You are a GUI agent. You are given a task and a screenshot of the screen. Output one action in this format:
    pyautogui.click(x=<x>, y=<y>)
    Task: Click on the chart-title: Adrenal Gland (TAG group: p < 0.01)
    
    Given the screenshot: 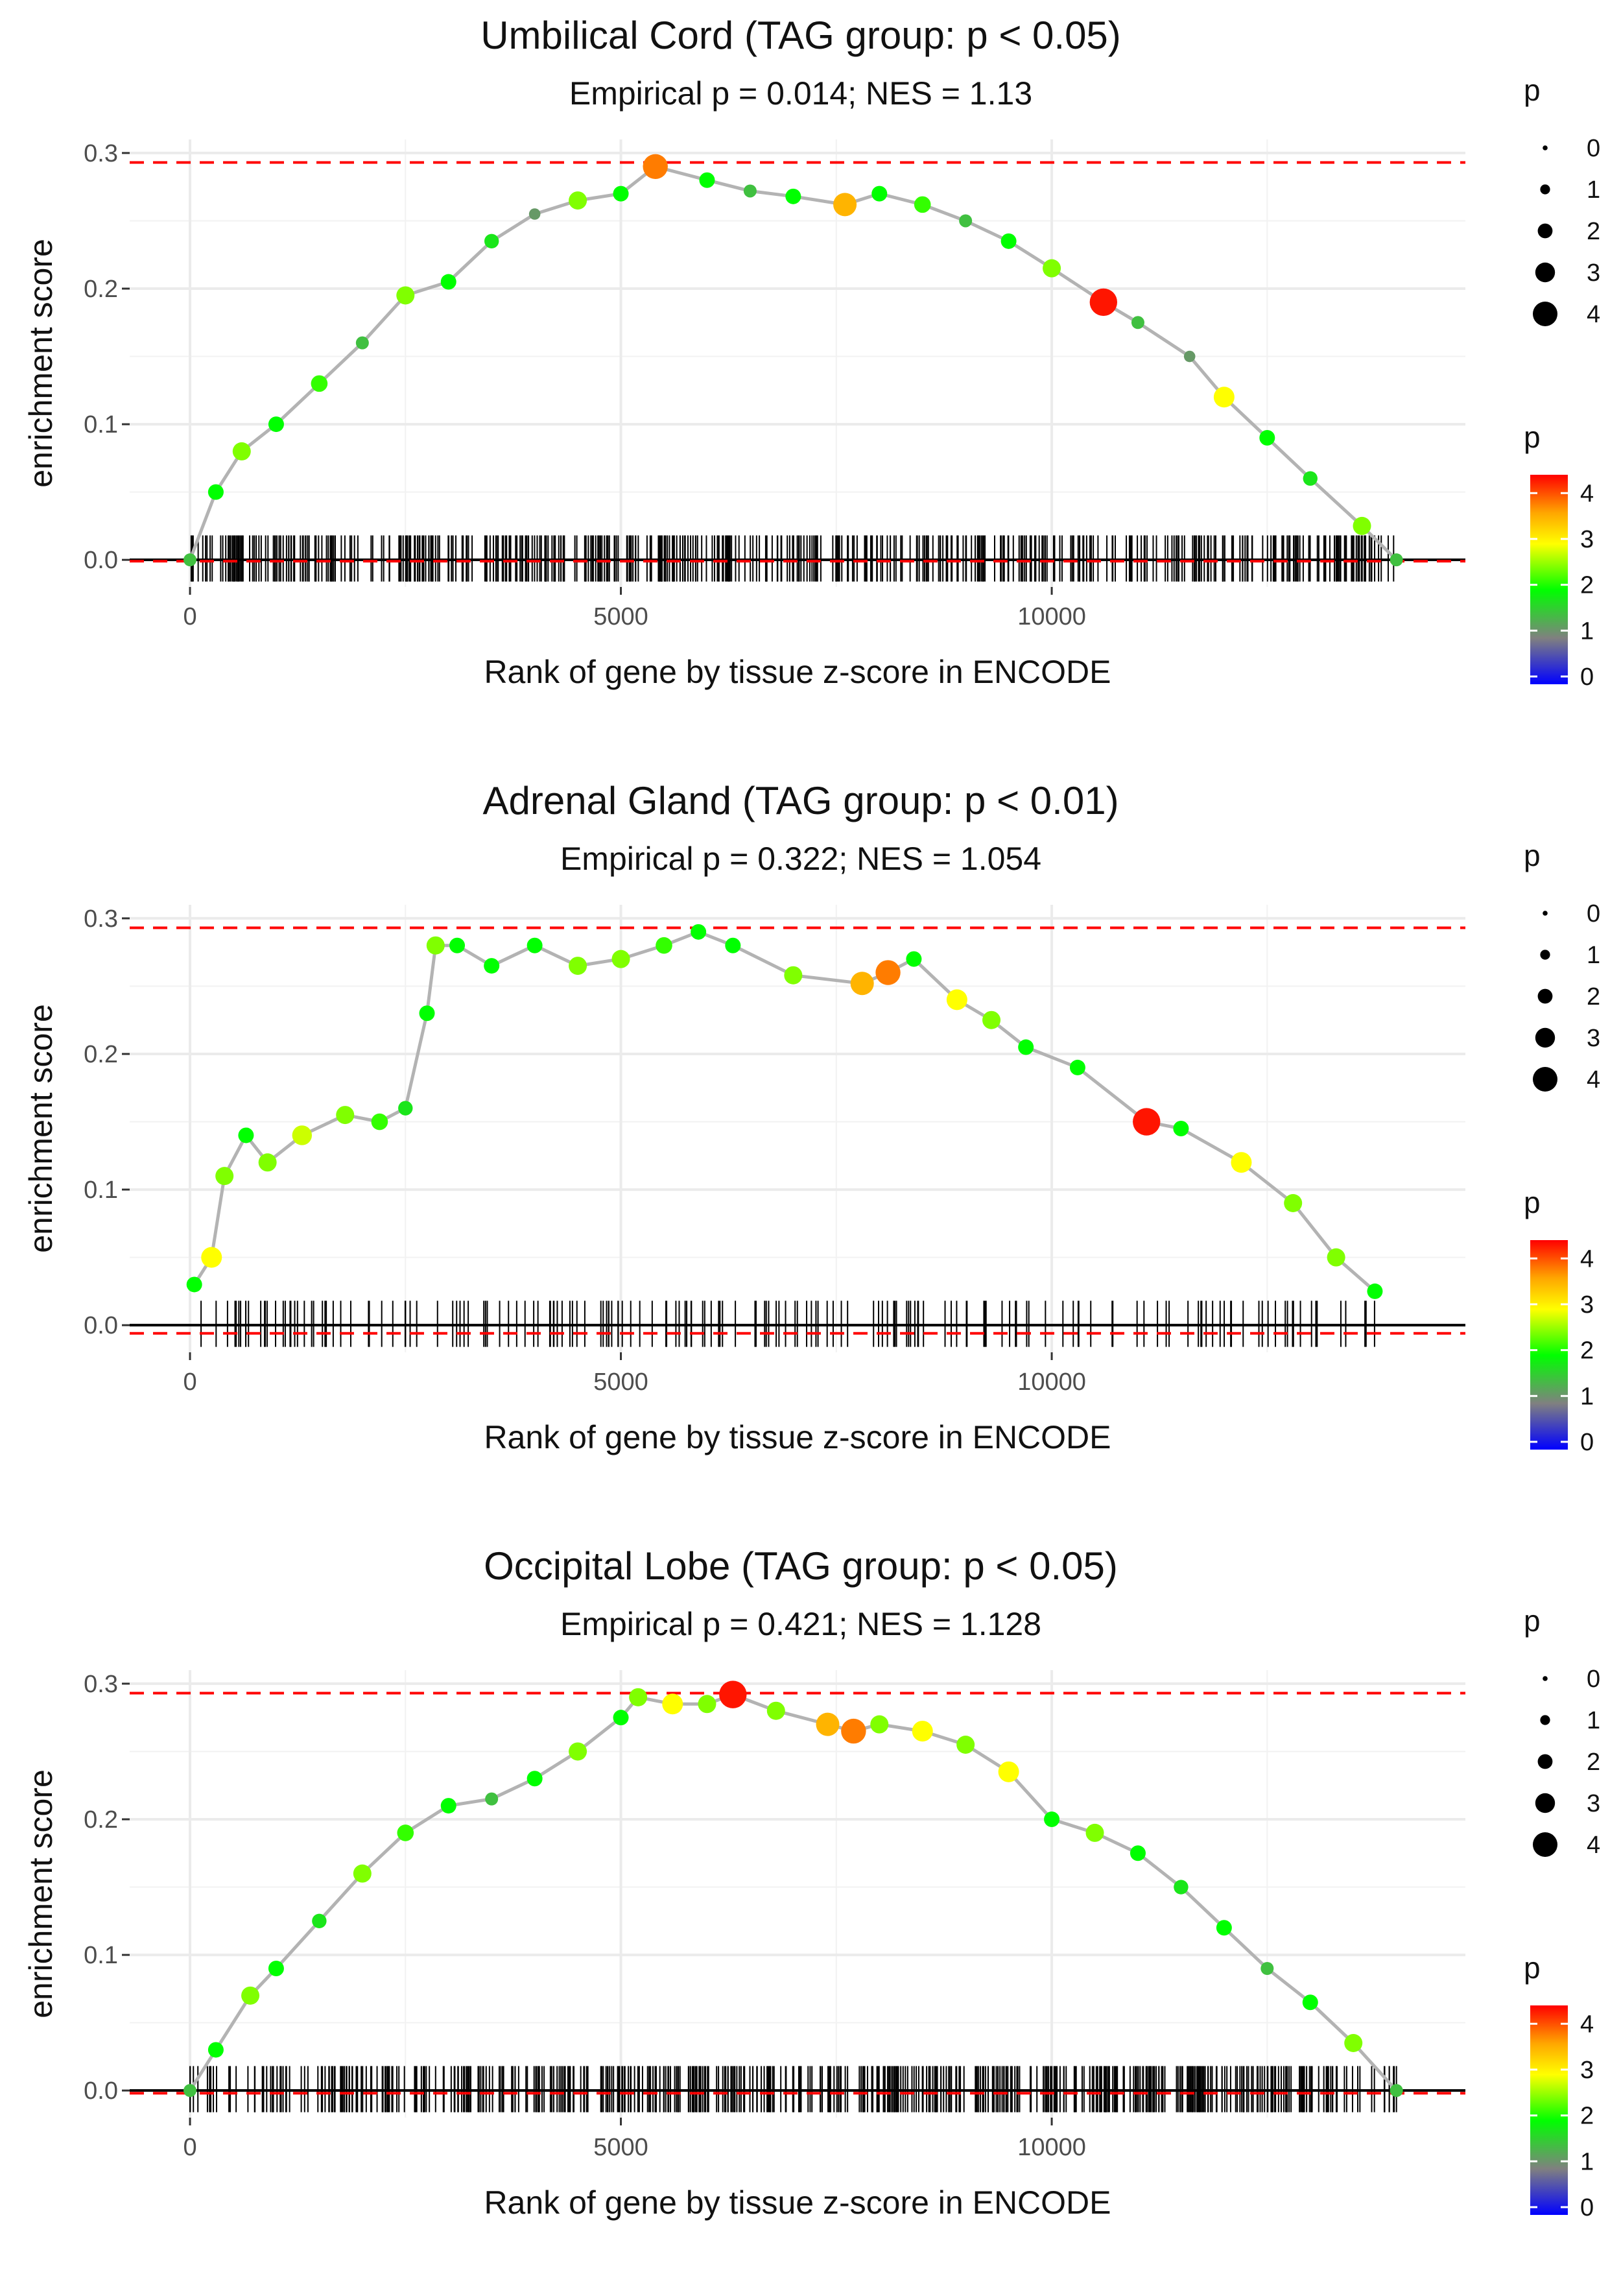 What is the action you would take?
    pyautogui.click(x=800, y=800)
    